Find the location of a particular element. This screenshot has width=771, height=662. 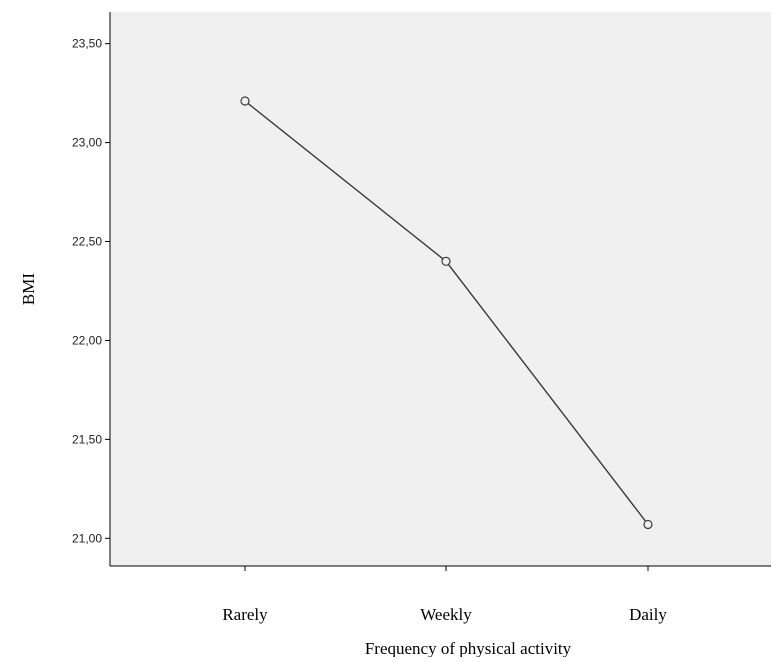

y-tick-label: 23,50 is located at coordinates (87, 44).